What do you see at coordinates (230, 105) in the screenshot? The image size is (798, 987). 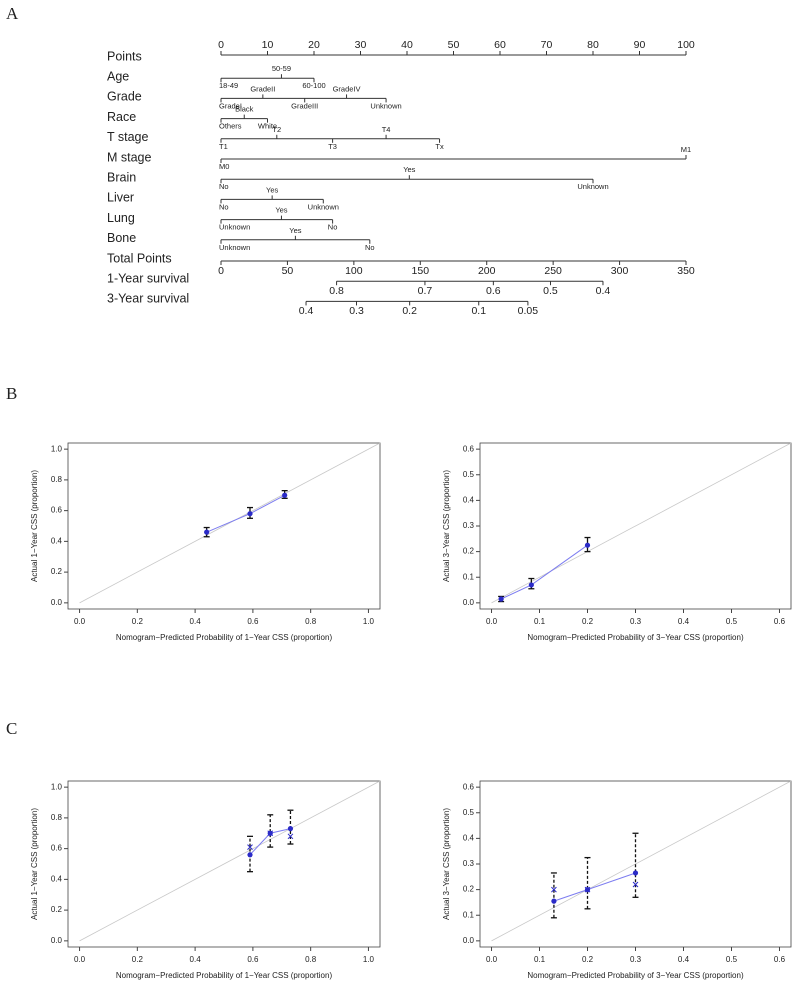 I see `level-label: GradeI` at bounding box center [230, 105].